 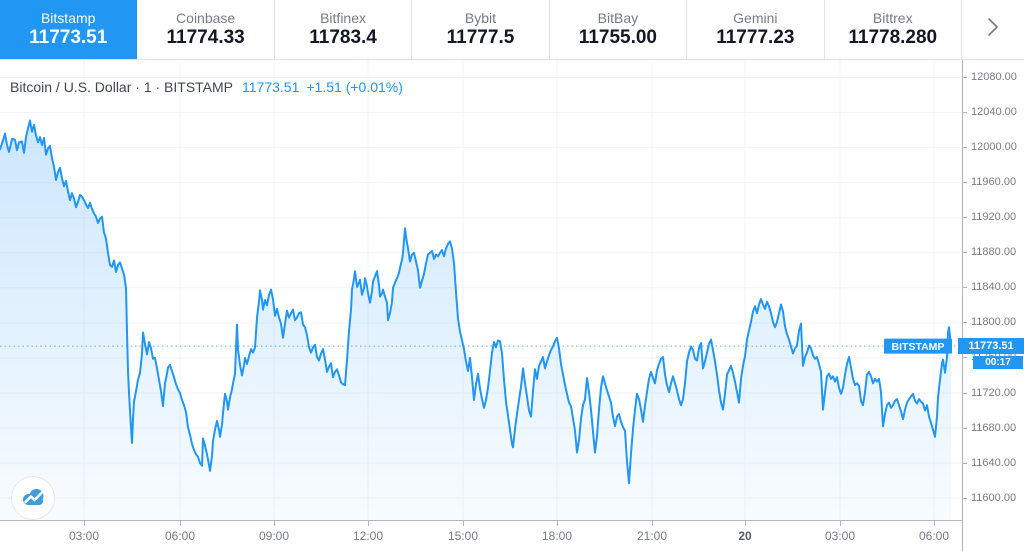 I want to click on tab-price: 11773.51, so click(x=68, y=37).